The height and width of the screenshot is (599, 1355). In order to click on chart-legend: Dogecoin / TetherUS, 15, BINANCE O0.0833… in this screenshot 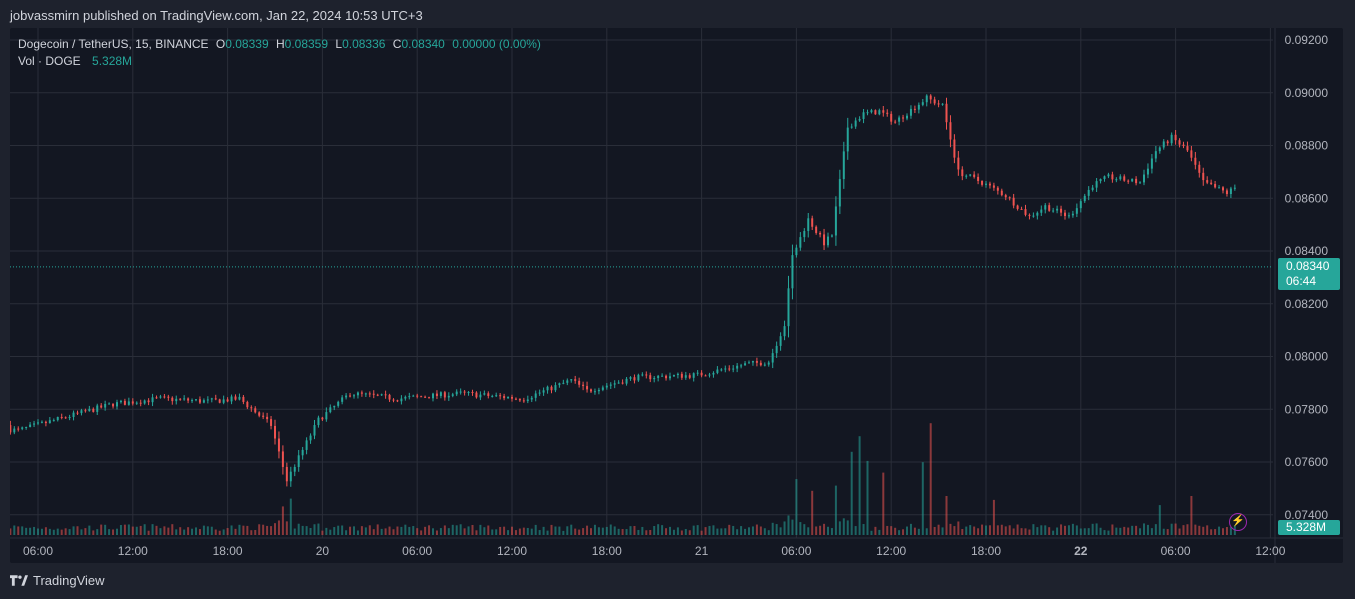, I will do `click(279, 53)`.